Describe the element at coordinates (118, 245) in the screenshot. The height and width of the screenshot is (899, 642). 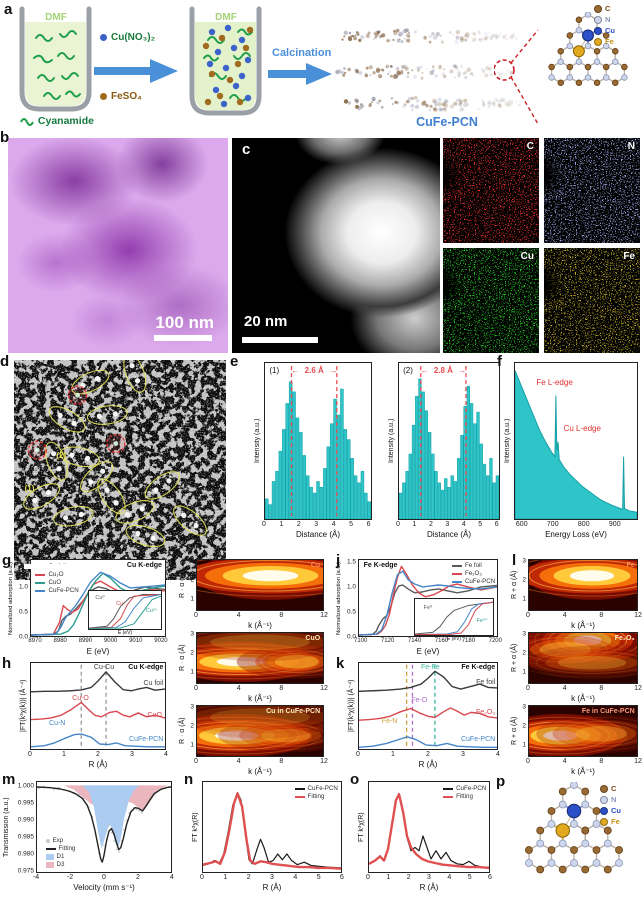
I see `tem-image: 100 nm` at that location.